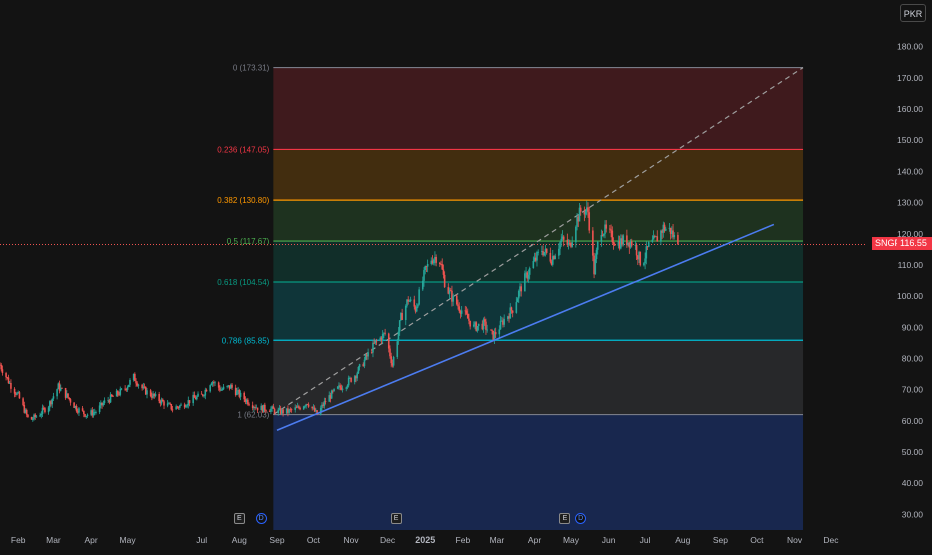 The image size is (932, 555). What do you see at coordinates (246, 340) in the screenshot?
I see `fib-label-0.786: 0.786 (85.85)` at bounding box center [246, 340].